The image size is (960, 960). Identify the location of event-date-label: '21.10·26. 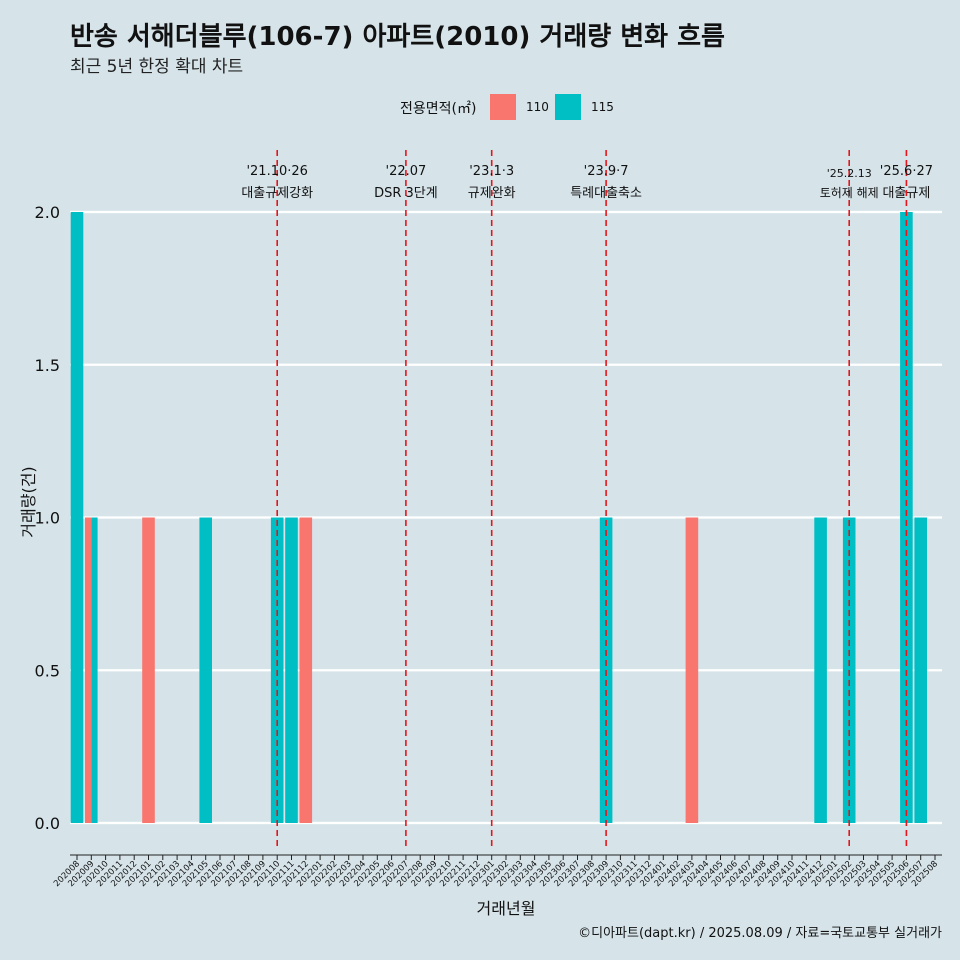
(276, 171).